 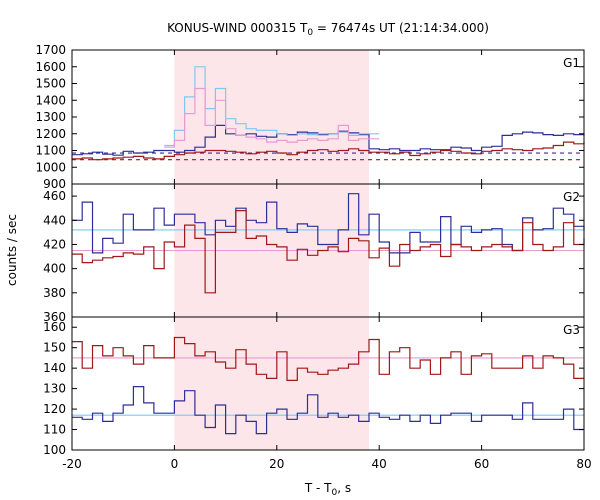 I want to click on panel-g1-series-pink, so click(x=272, y=117).